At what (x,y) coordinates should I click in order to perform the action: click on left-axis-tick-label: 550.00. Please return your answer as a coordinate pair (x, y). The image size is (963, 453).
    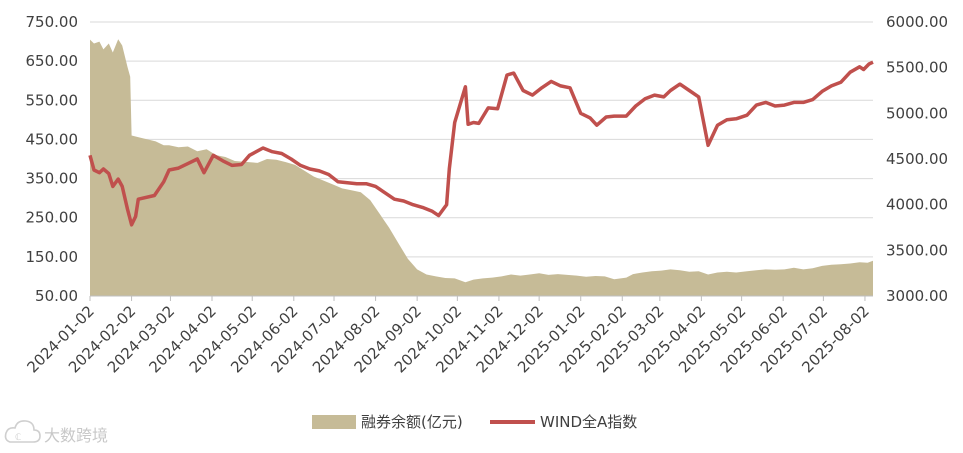
    Looking at the image, I should click on (52, 100).